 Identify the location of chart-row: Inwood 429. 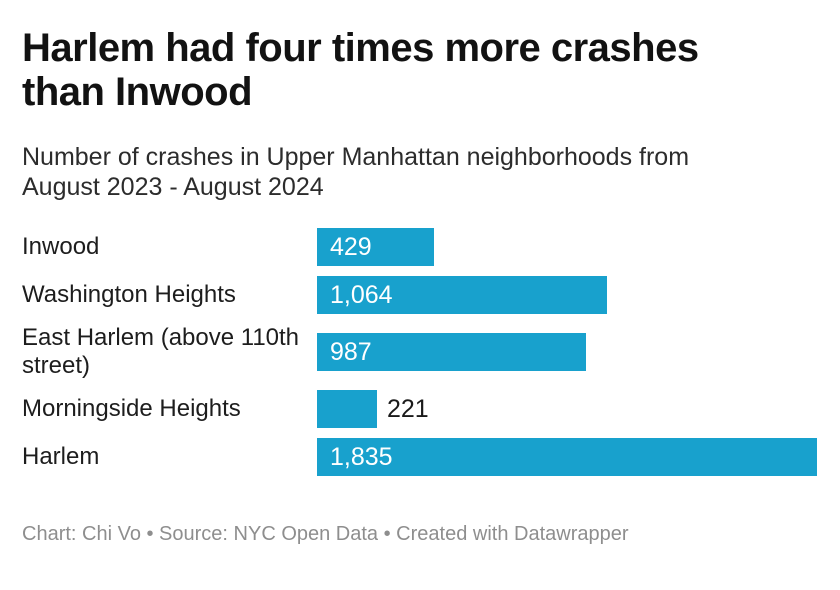
(420, 247).